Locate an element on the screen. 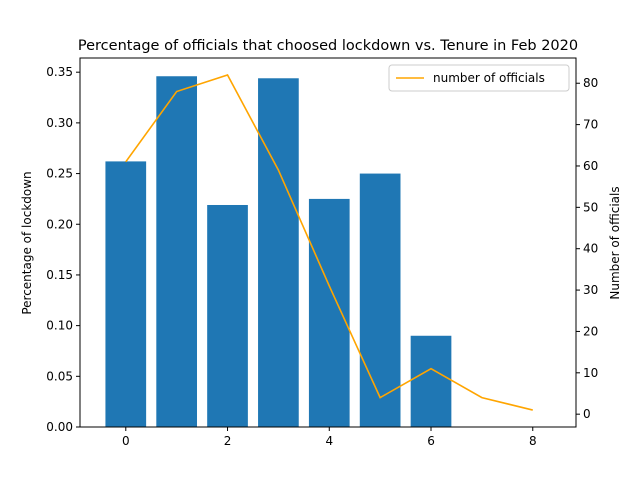 The width and height of the screenshot is (640, 480). y-tick-label: 0.30 is located at coordinates (59, 123).